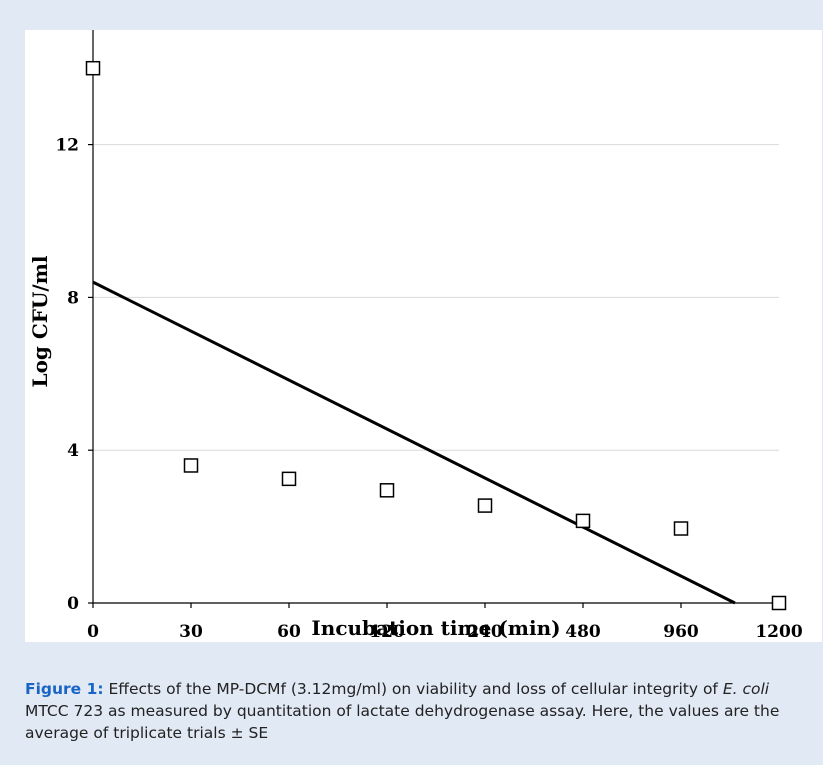  What do you see at coordinates (40, 321) in the screenshot?
I see `y-axis-title: Log CFU/ml` at bounding box center [40, 321].